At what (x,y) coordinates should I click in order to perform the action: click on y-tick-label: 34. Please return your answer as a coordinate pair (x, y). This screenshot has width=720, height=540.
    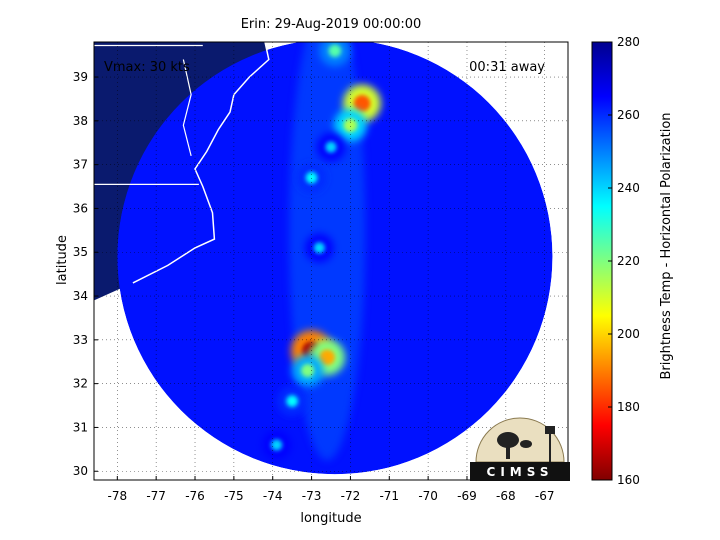
    Looking at the image, I should click on (80, 296).